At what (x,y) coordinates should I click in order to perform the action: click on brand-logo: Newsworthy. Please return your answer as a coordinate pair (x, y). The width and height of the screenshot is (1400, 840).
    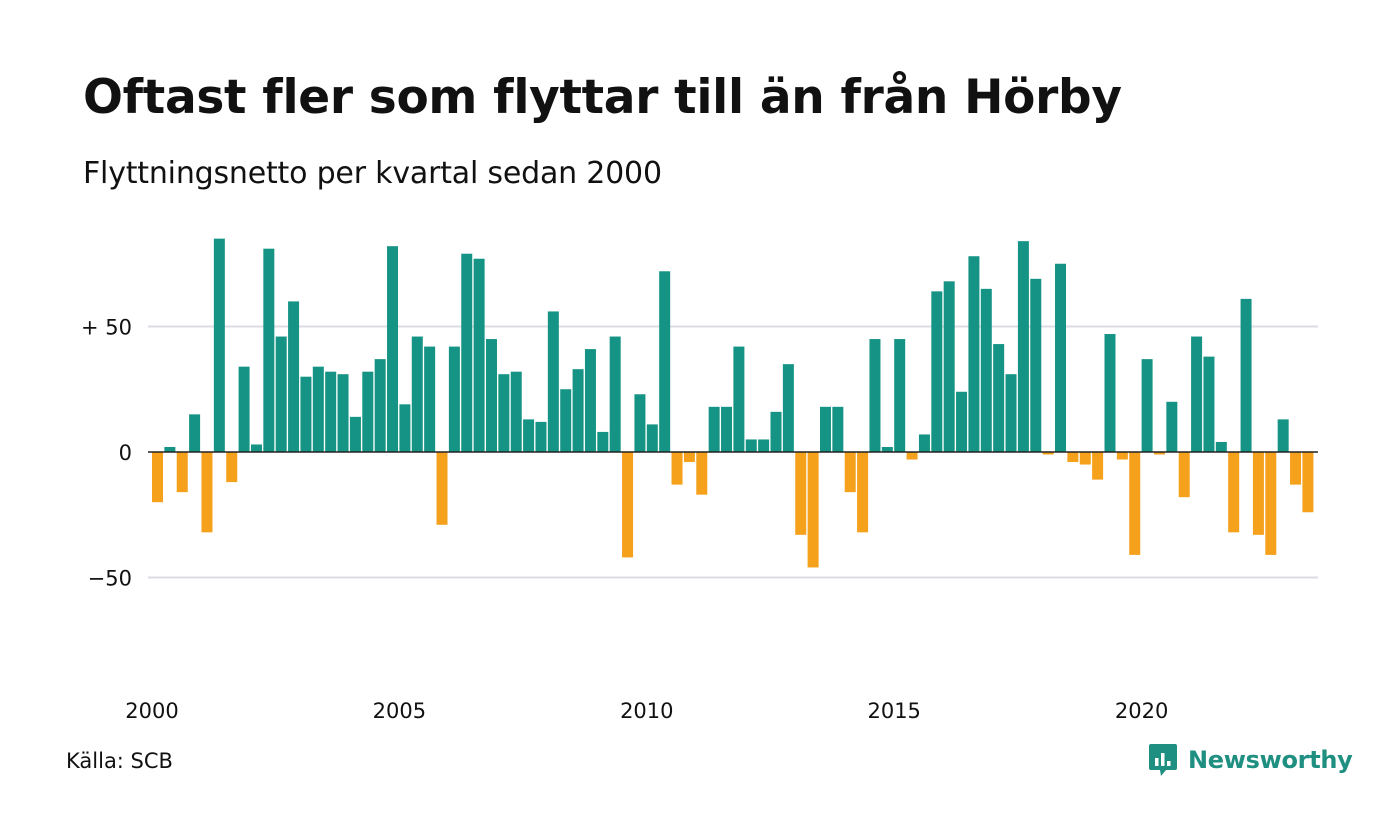
    Looking at the image, I should click on (1250, 760).